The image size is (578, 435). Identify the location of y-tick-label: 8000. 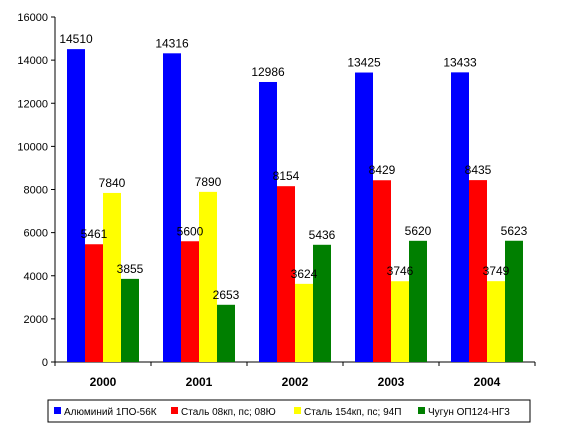
(36, 191).